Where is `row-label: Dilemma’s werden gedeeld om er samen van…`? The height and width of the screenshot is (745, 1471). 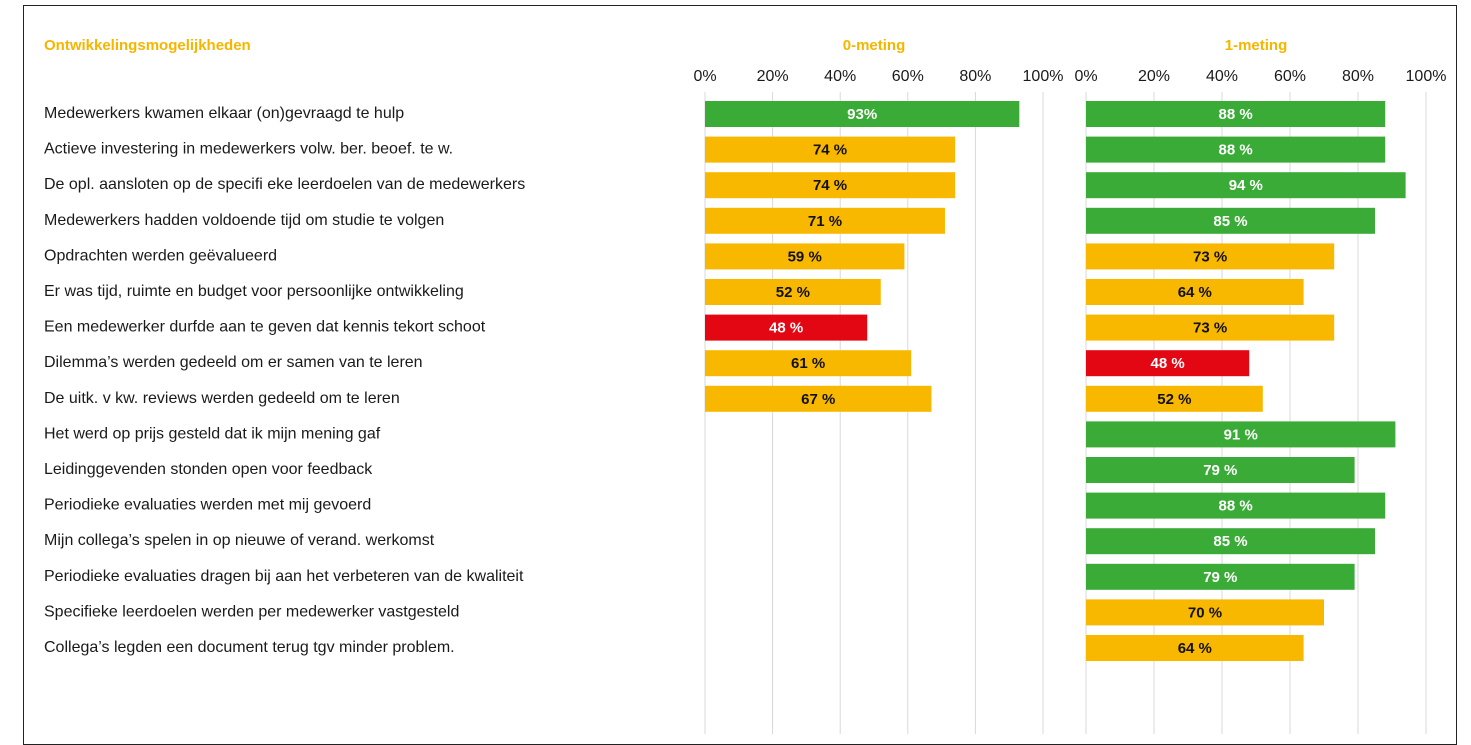
row-label: Dilemma’s werden gedeeld om er samen van… is located at coordinates (233, 362).